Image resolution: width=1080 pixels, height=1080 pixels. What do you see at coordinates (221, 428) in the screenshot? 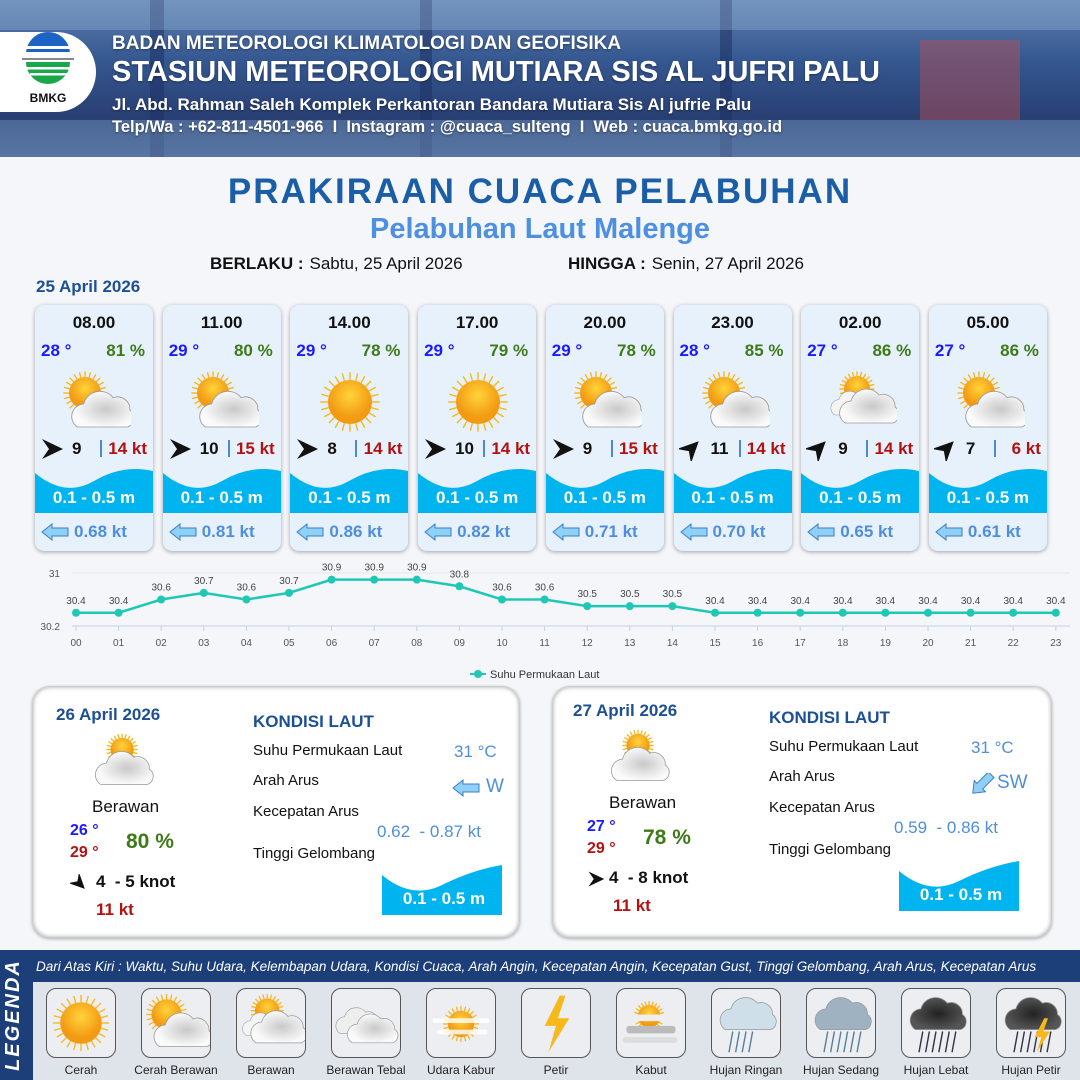
I see `forecast-card: 11.00 29 ° 80 % 10 15 kt 0.1 - 0.5 m 0.81 kt` at bounding box center [221, 428].